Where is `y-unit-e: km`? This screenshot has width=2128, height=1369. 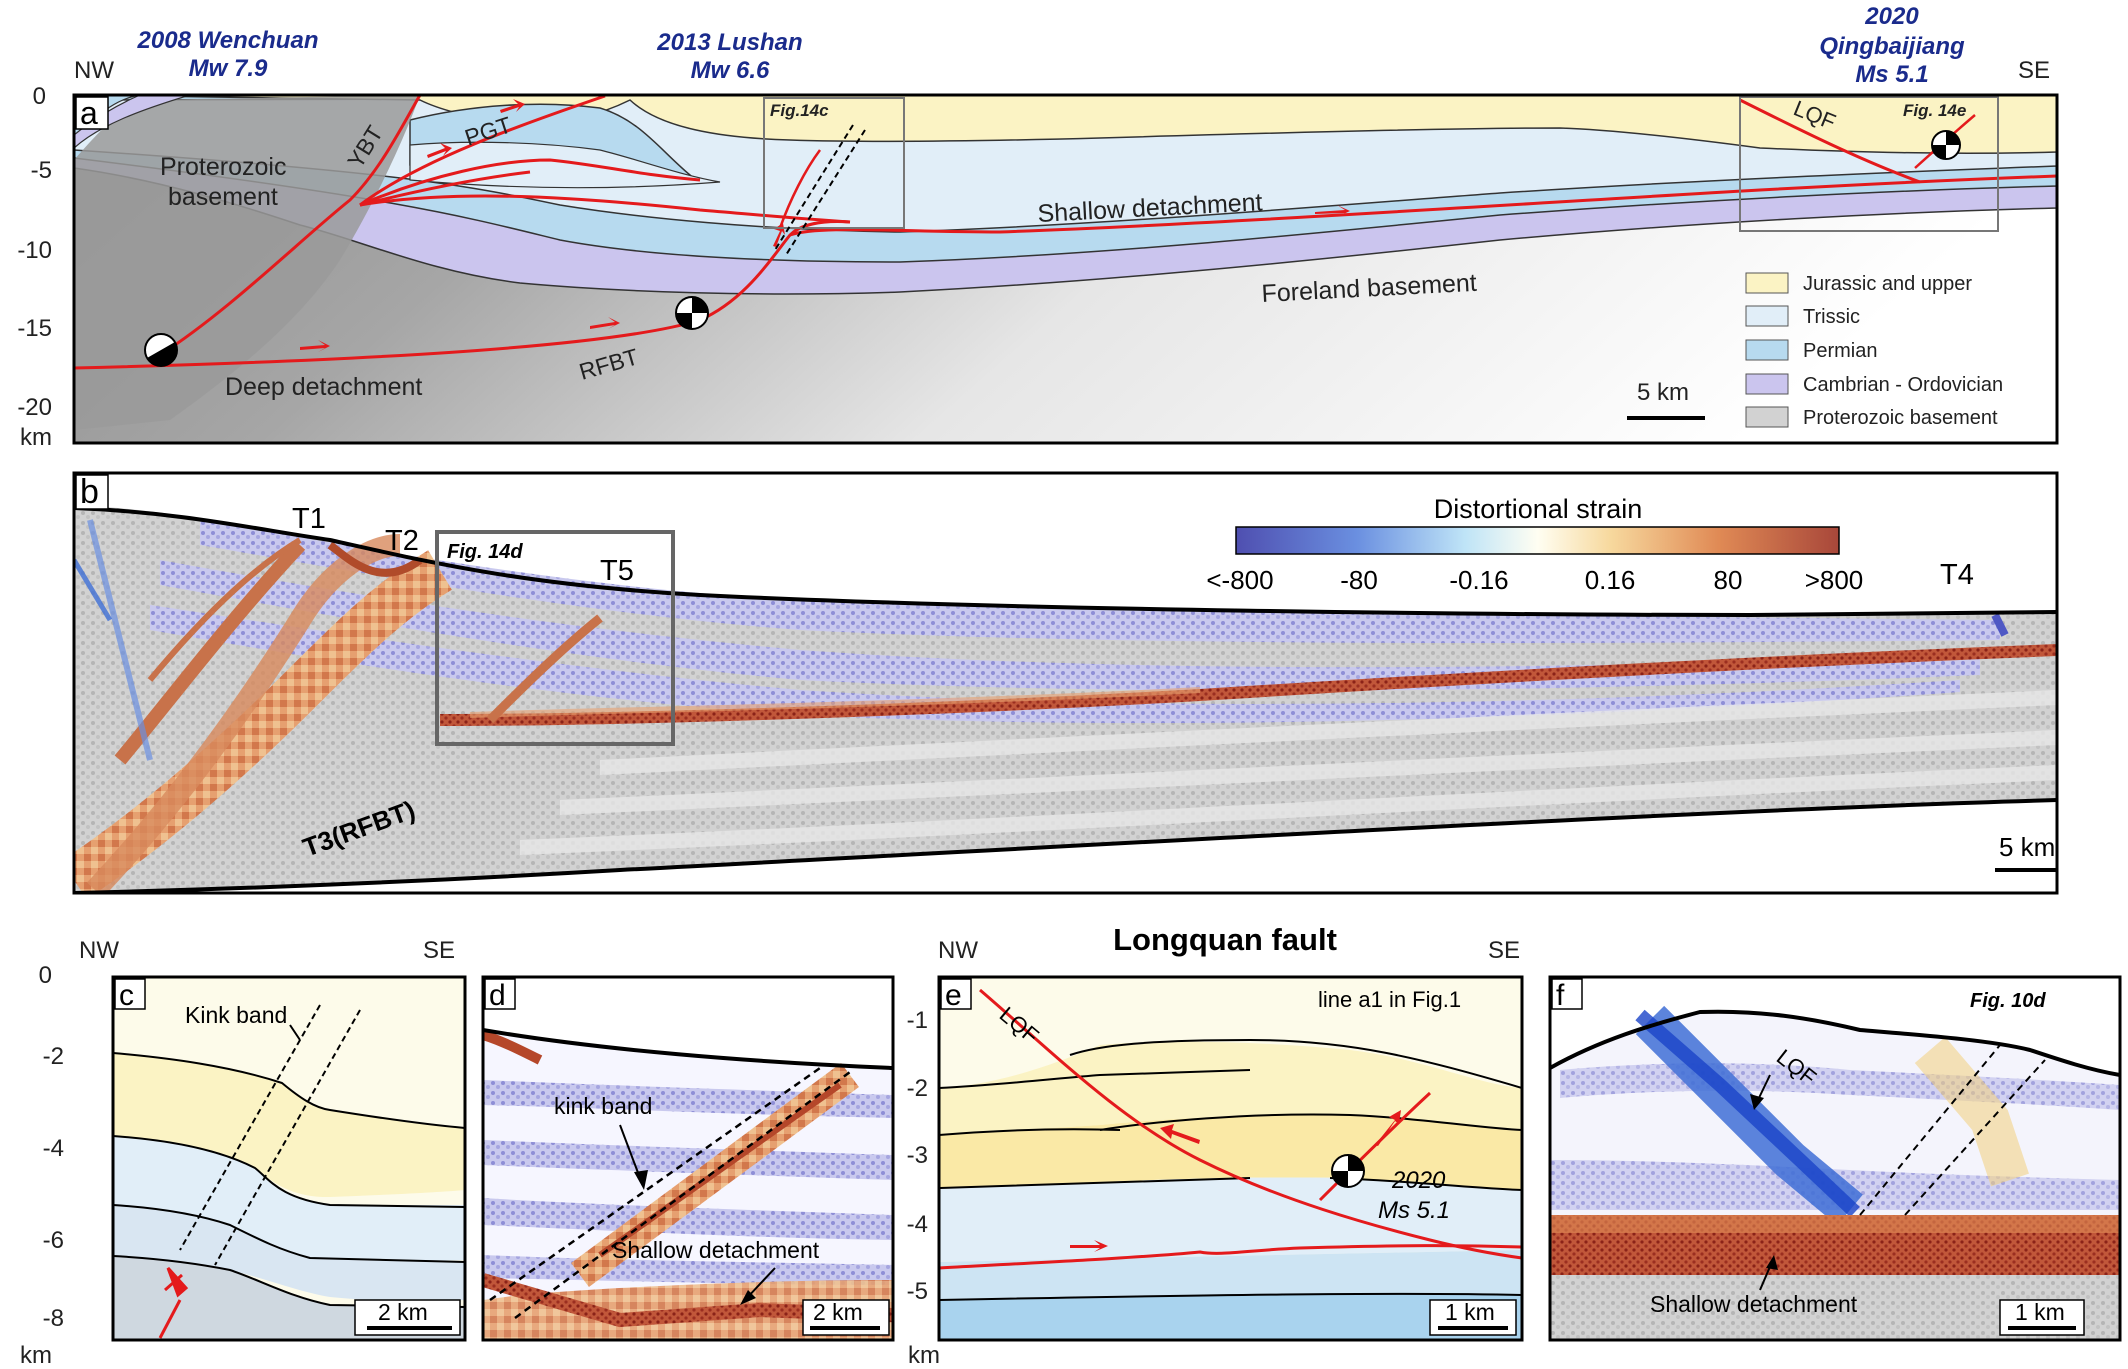
y-unit-e: km is located at coordinates (924, 1355).